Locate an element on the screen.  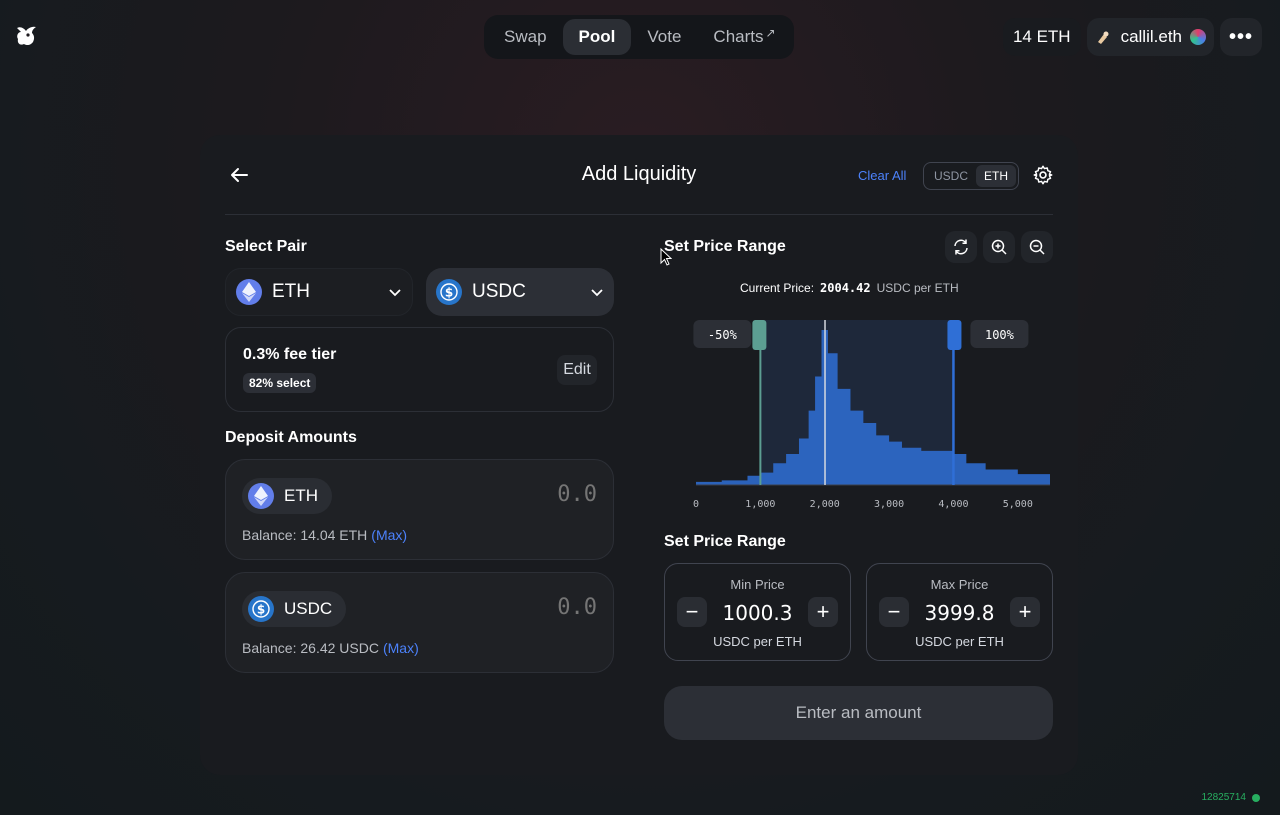
min-handle-label-bg is located at coordinates (722, 334).